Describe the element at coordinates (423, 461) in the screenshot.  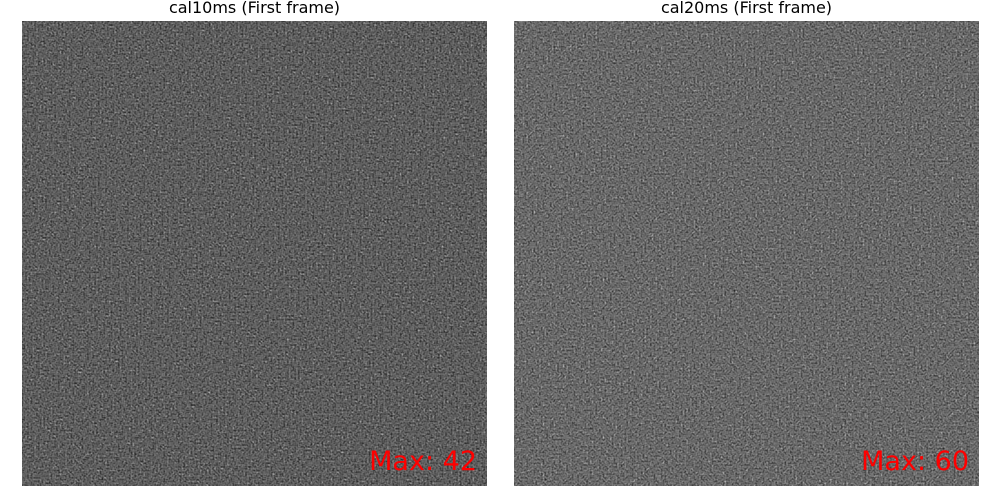
I see `max-value-label: Max: 42` at that location.